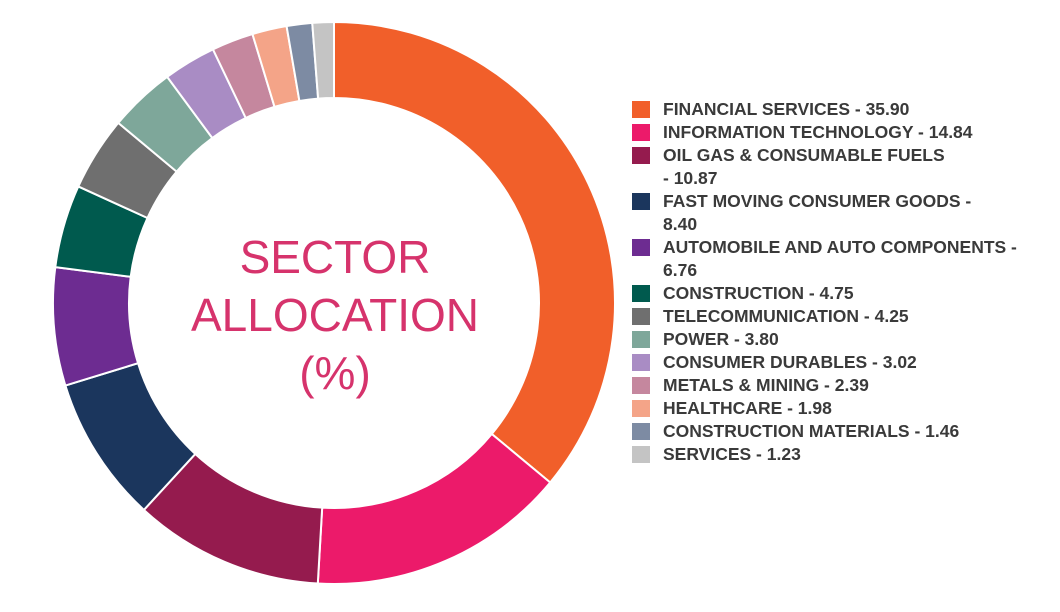  What do you see at coordinates (721, 339) in the screenshot?
I see `legend-label: POWER - 3.80` at bounding box center [721, 339].